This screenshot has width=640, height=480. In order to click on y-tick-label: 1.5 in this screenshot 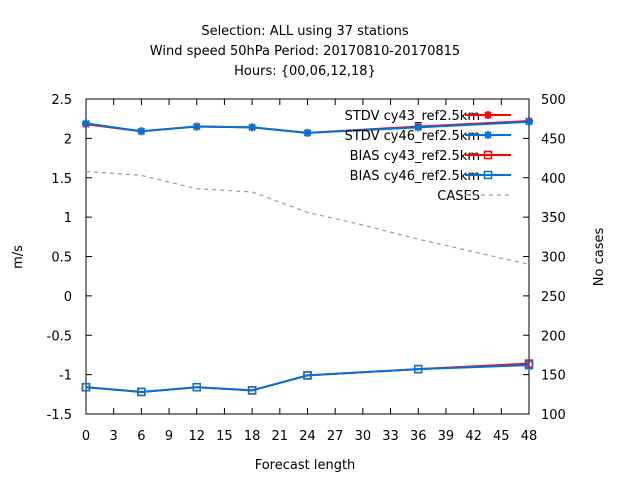, I will do `click(61, 179)`.